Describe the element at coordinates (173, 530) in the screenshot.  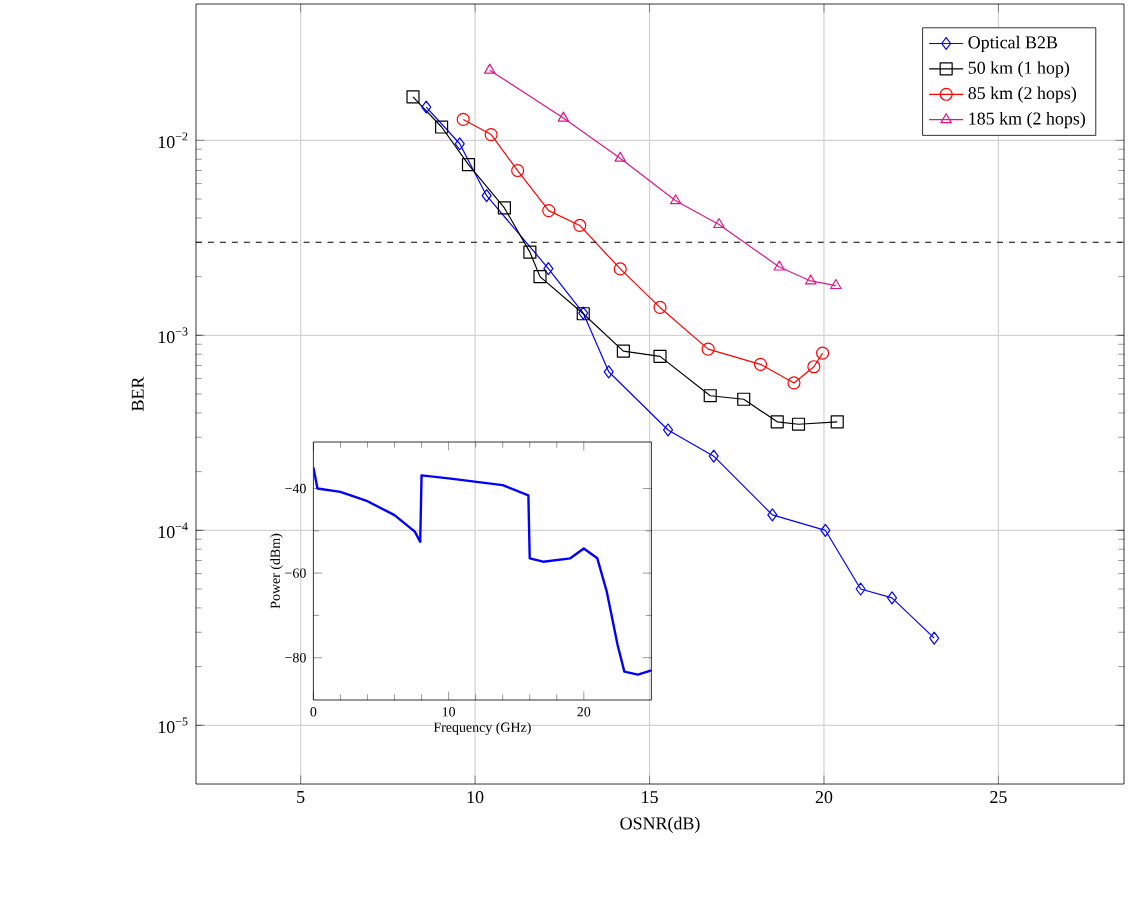
I see `y-tick-label: 10$^{−4}$` at that location.